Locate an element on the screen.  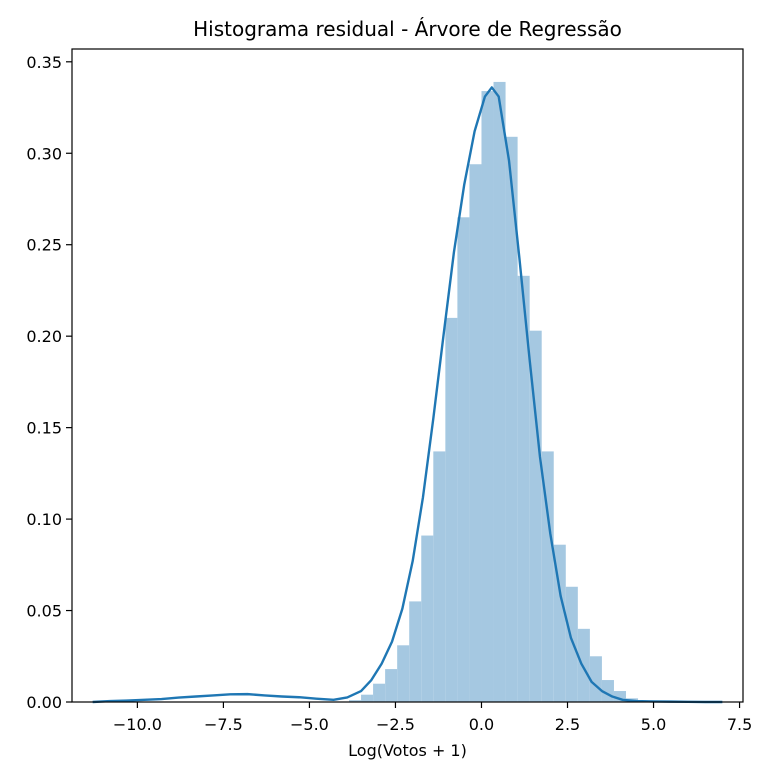
x-tick-label: −7.5 is located at coordinates (223, 724).